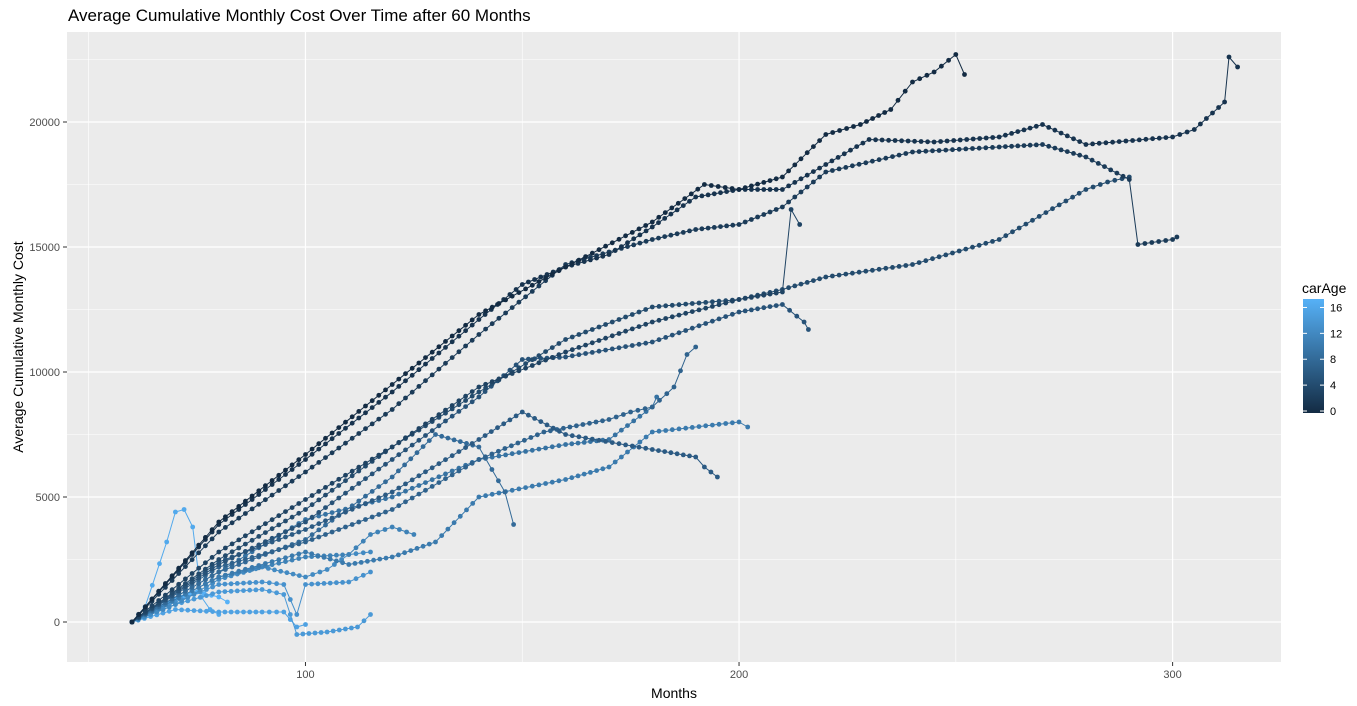 This screenshot has height=706, width=1357. I want to click on legend-tick-label: 4, so click(1333, 386).